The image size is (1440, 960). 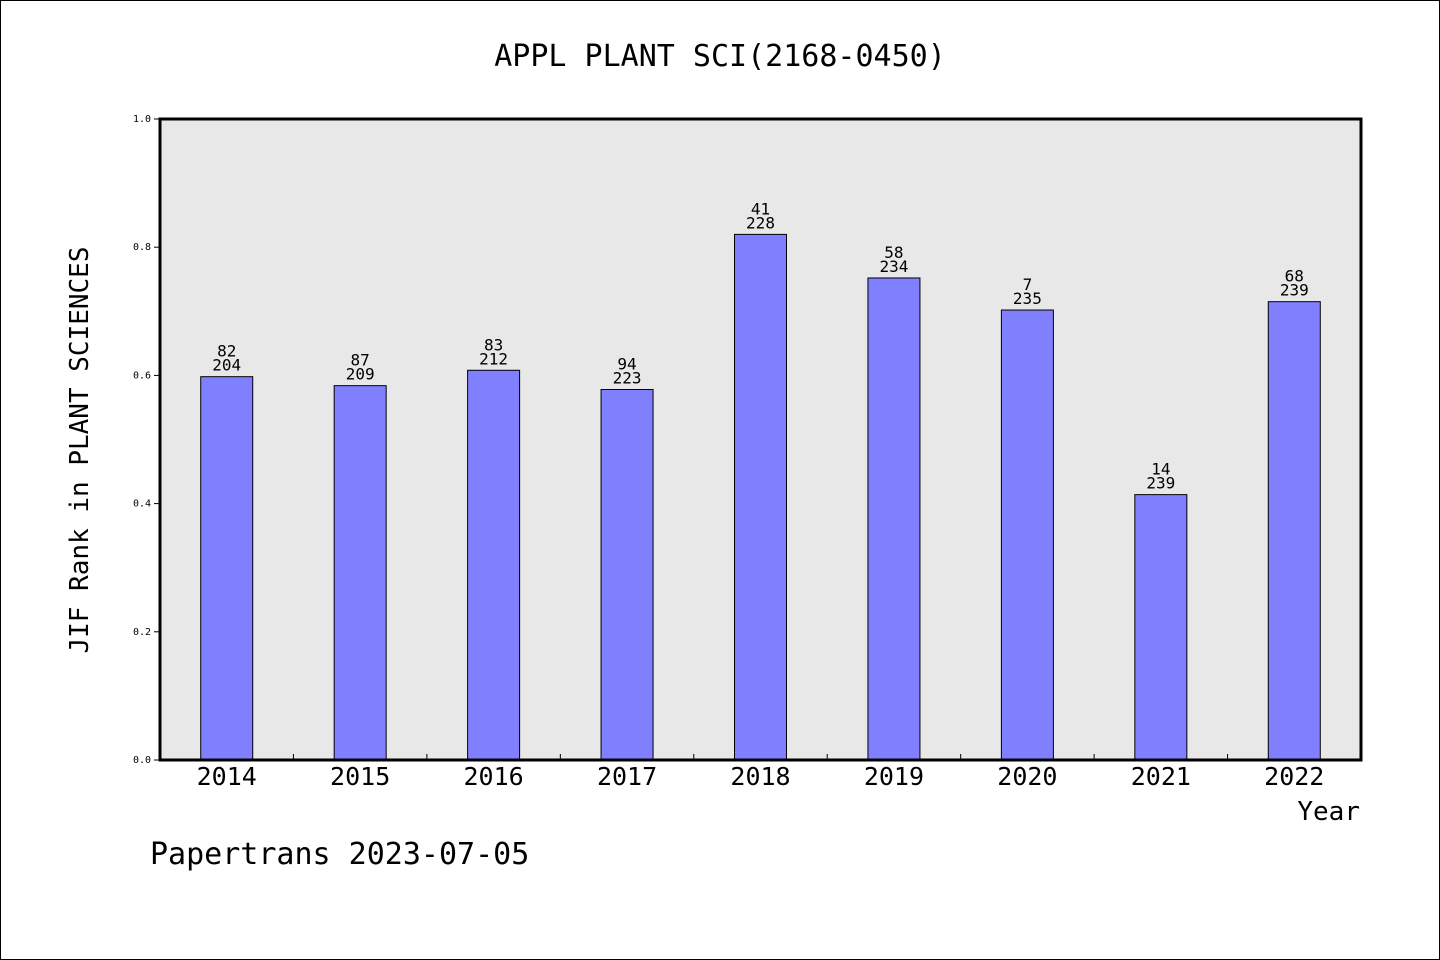 What do you see at coordinates (80, 450) in the screenshot?
I see `y-axis-label: JIF Rank in PLANT SCIENCES` at bounding box center [80, 450].